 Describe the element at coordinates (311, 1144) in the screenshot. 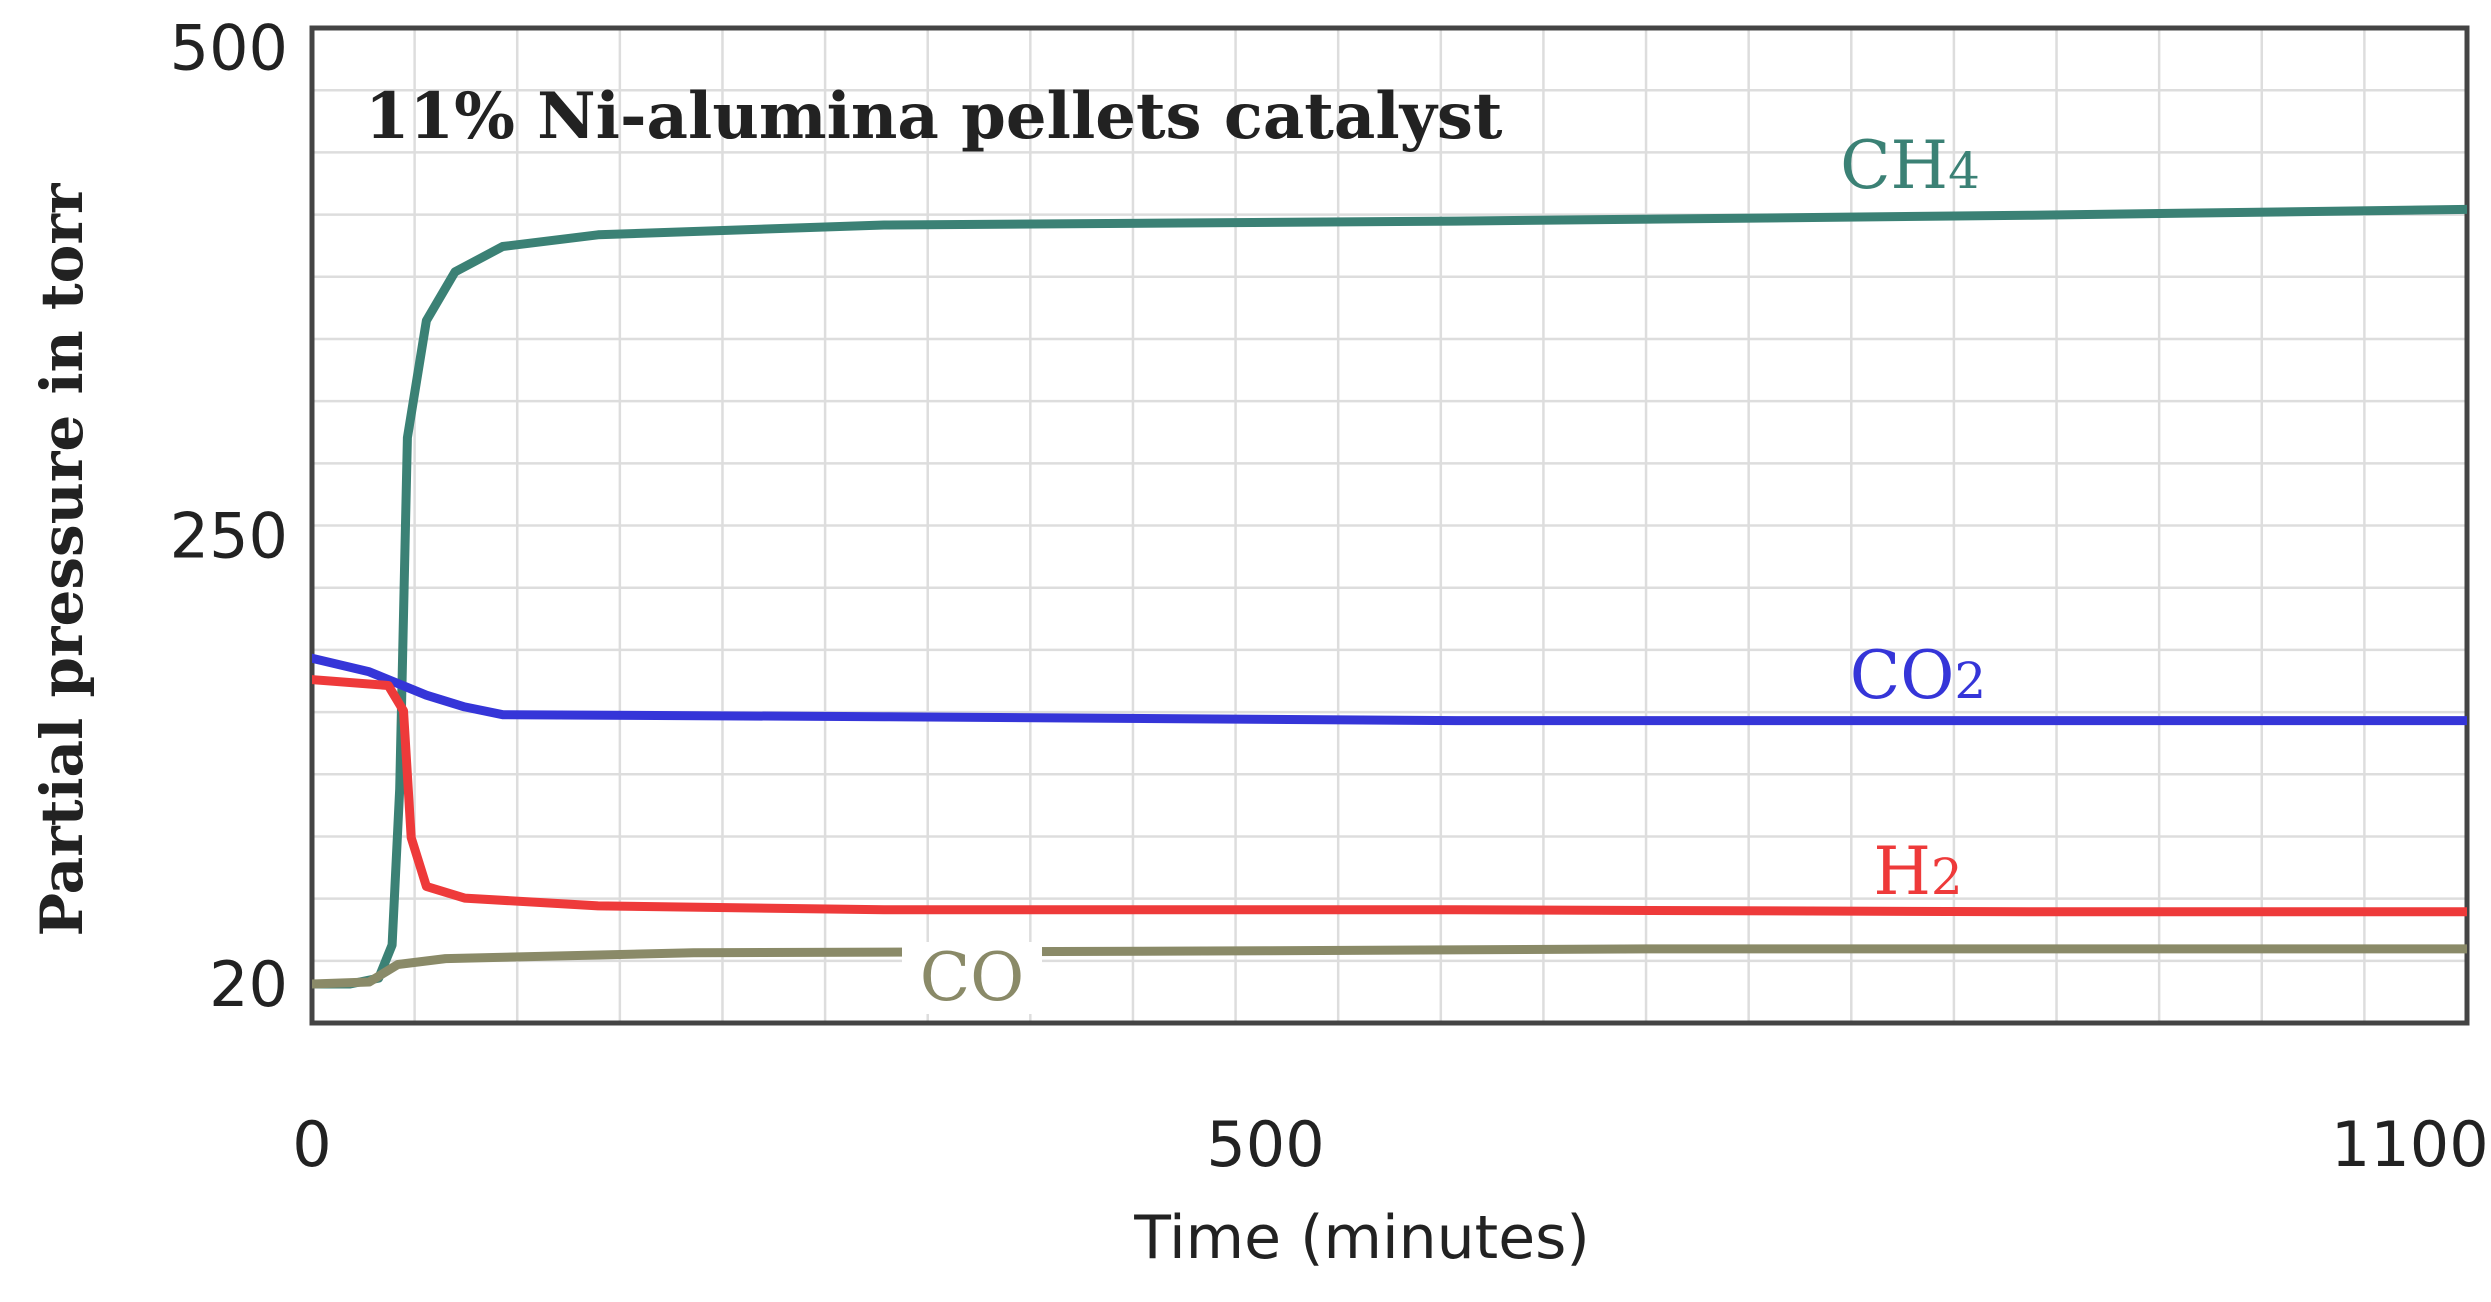

I see `x-tick-label: 0` at that location.